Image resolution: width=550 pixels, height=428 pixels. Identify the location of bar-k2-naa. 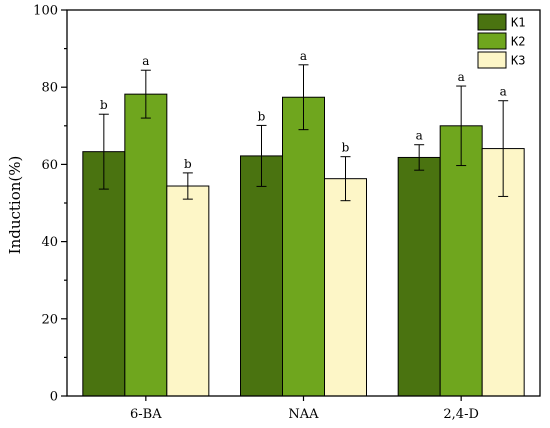
(303, 246).